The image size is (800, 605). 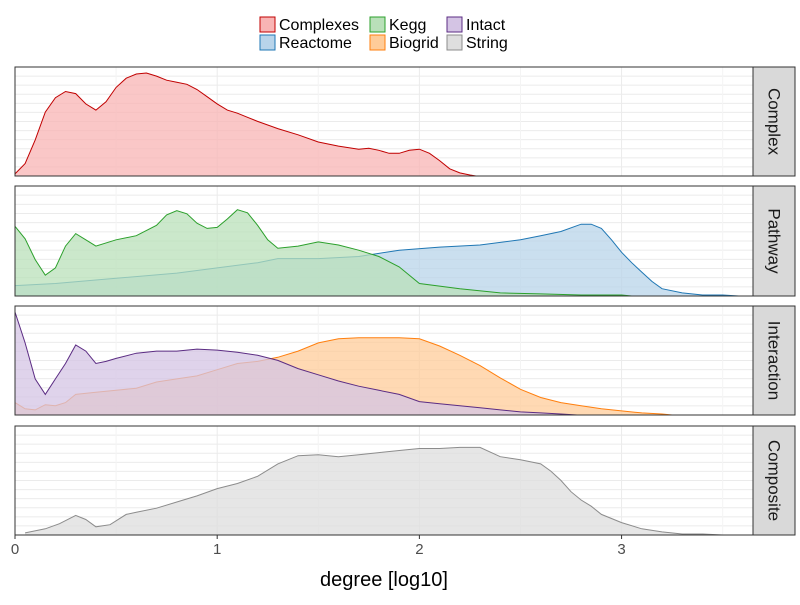 What do you see at coordinates (319, 25) in the screenshot?
I see `legend-label-complexes: Complexes` at bounding box center [319, 25].